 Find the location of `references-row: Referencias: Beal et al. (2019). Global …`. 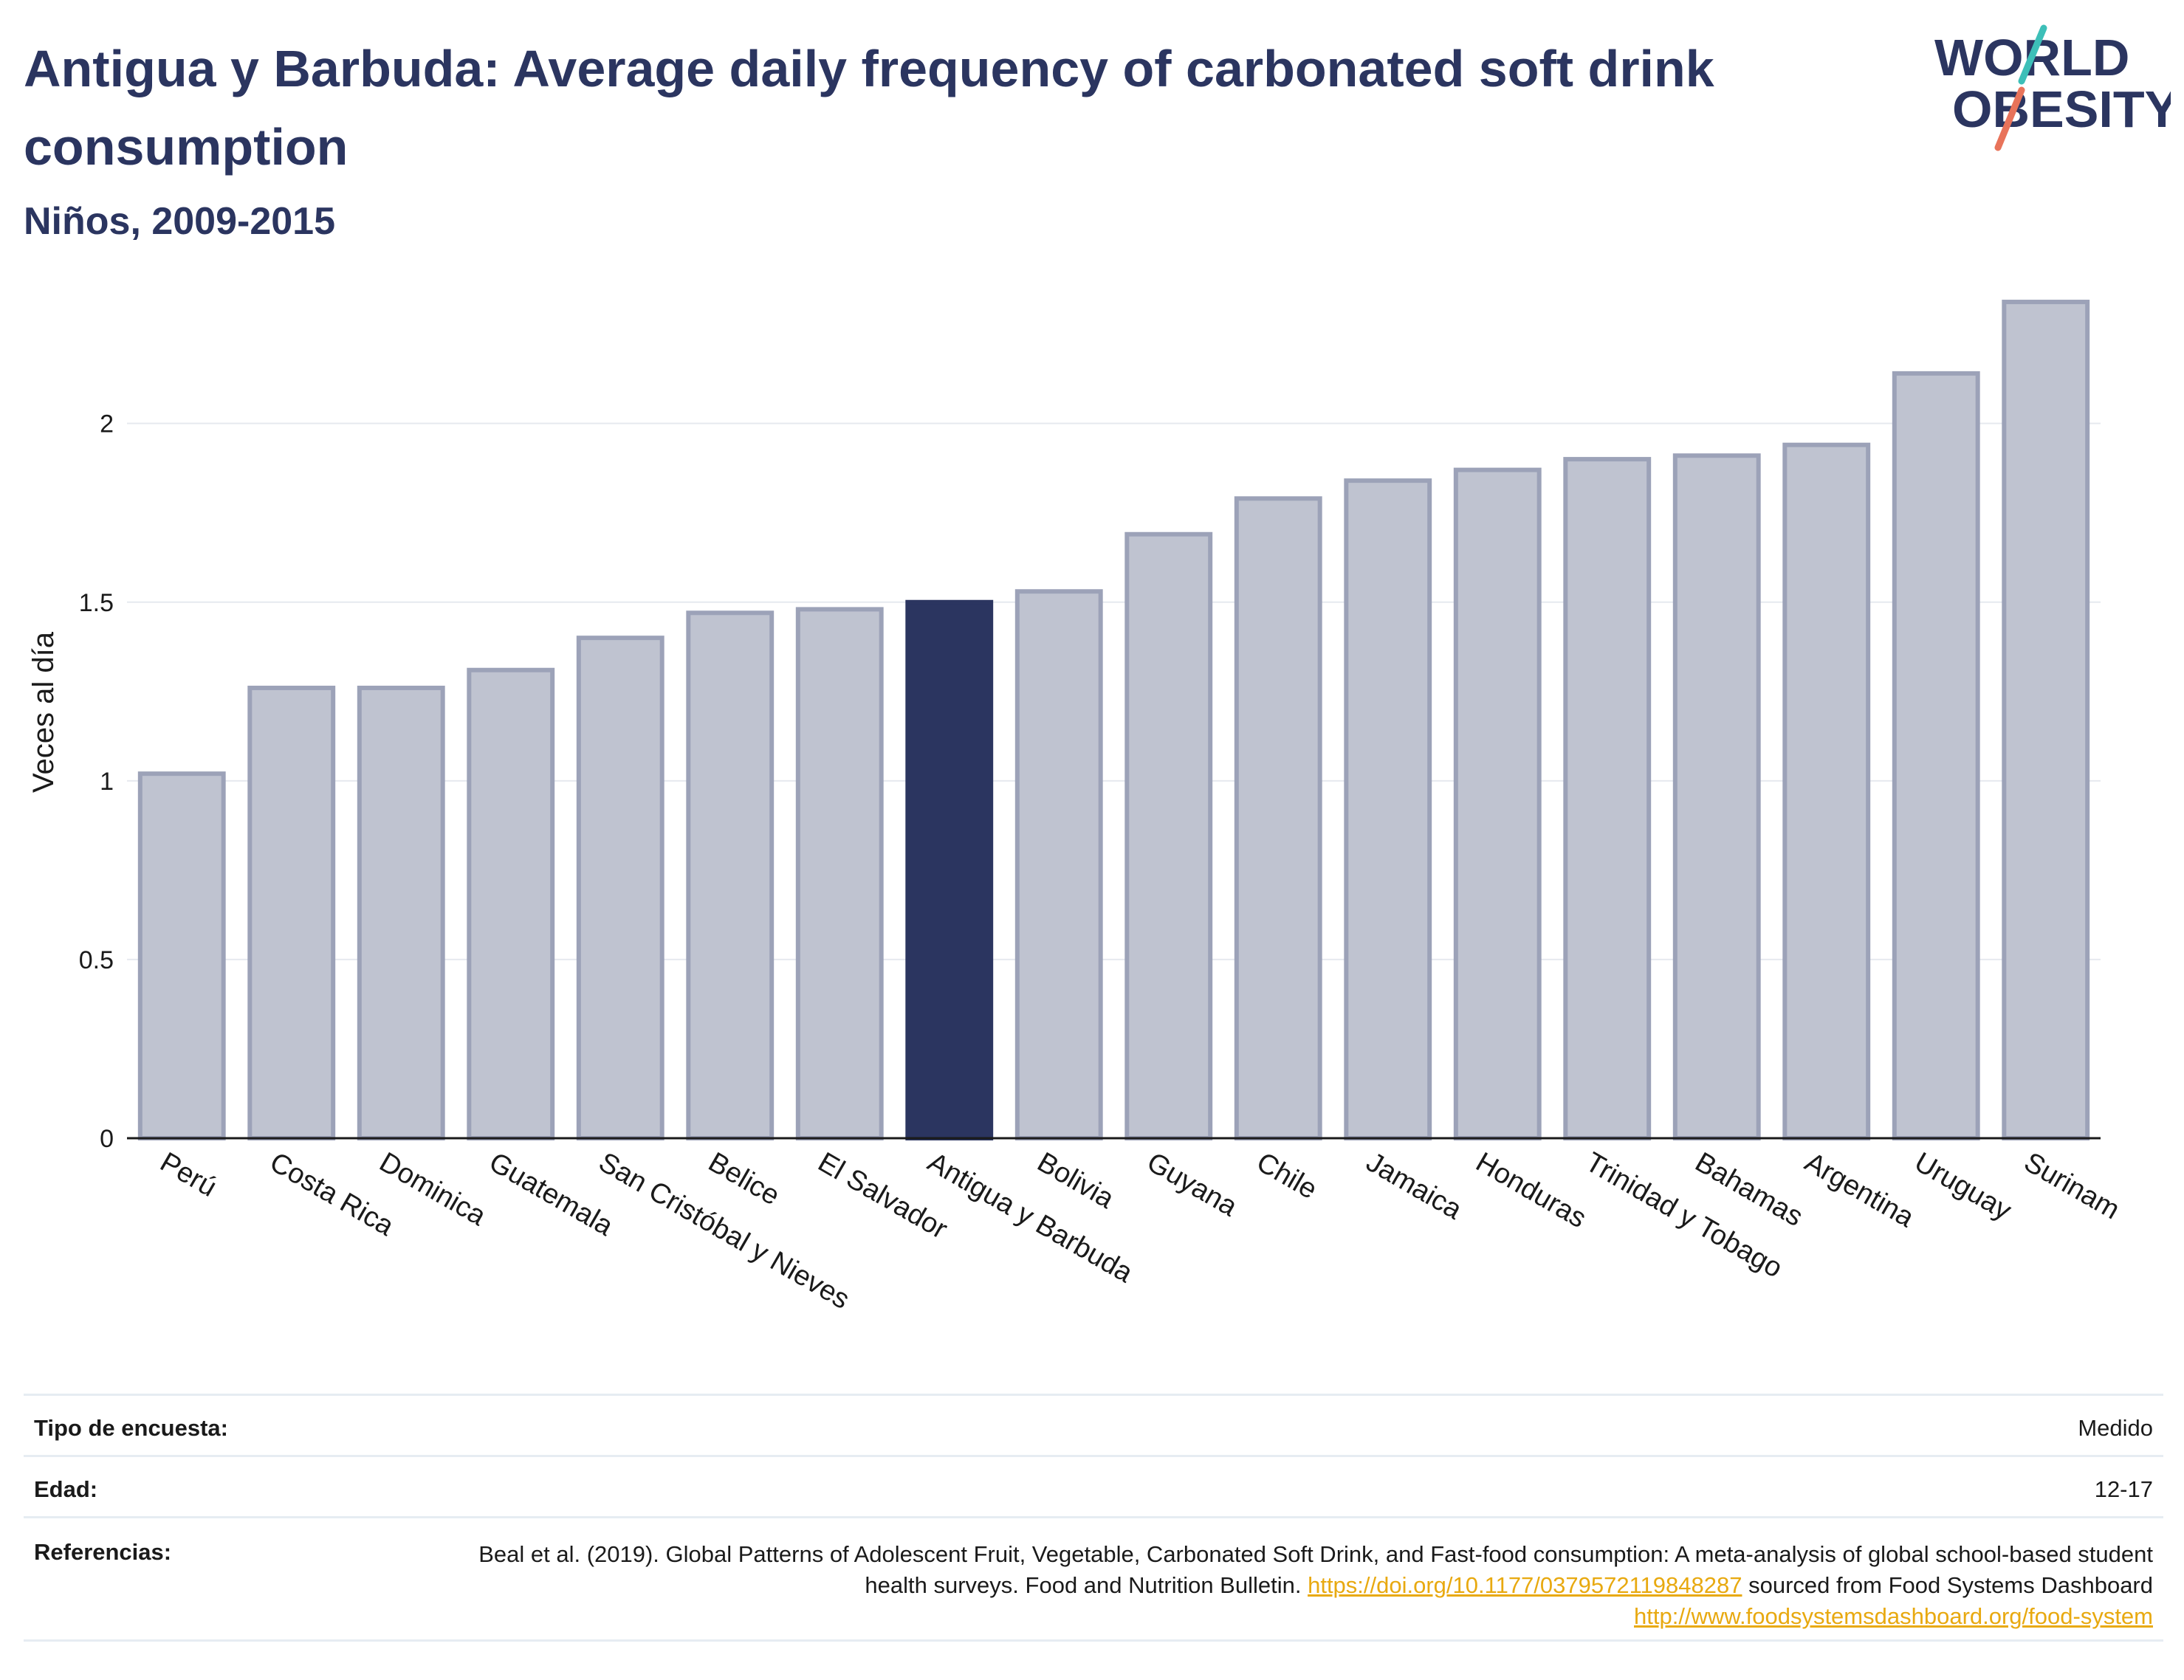

references-row: Referencias: Beal et al. (2019). Global … is located at coordinates (1093, 1579).